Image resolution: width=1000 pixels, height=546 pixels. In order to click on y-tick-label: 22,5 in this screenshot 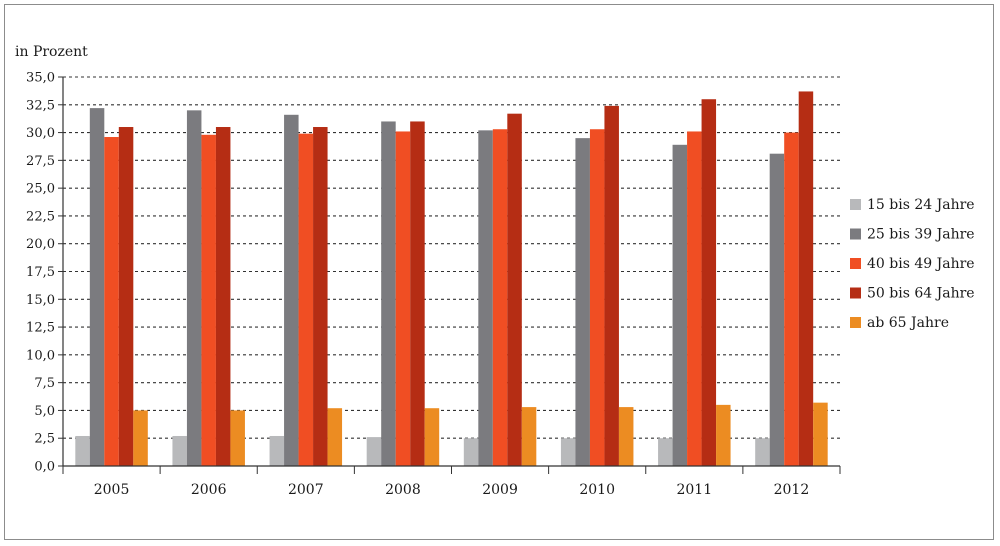, I will do `click(40, 216)`.